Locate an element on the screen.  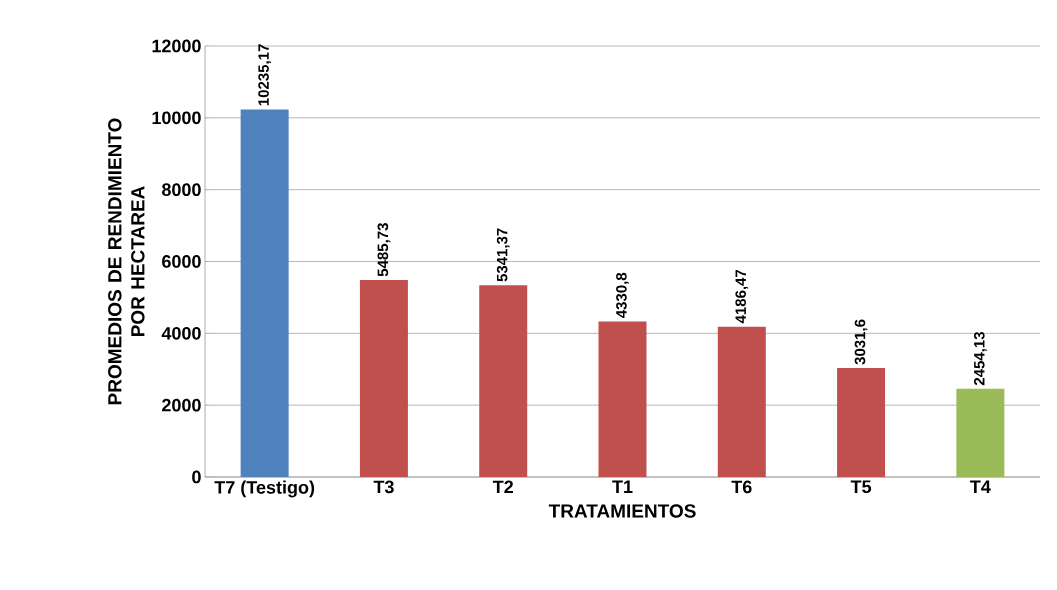
data-label: 5341,37 is located at coordinates (503, 255).